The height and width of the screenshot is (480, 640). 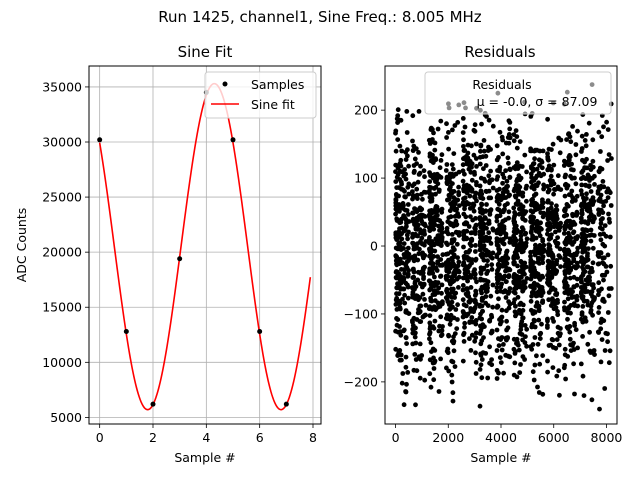 What do you see at coordinates (126, 331) in the screenshot?
I see `sample-point` at bounding box center [126, 331].